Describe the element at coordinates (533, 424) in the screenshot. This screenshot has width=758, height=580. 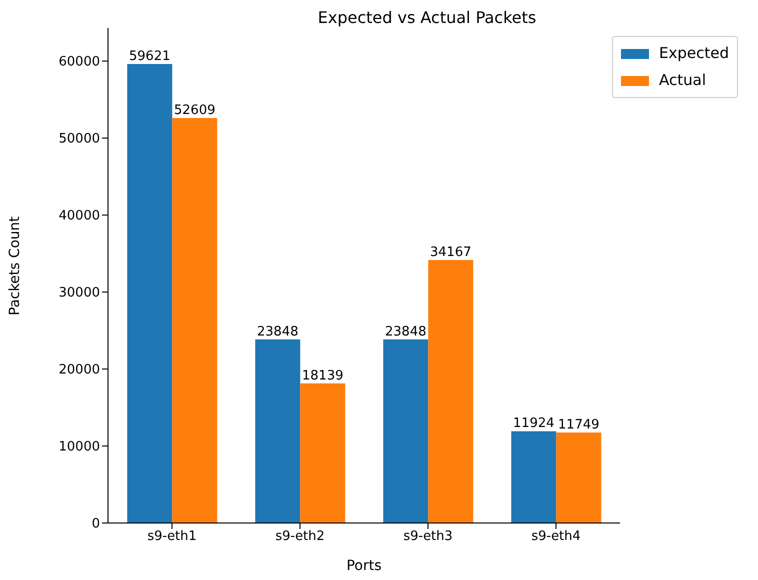
I see `data-label: 11924` at that location.